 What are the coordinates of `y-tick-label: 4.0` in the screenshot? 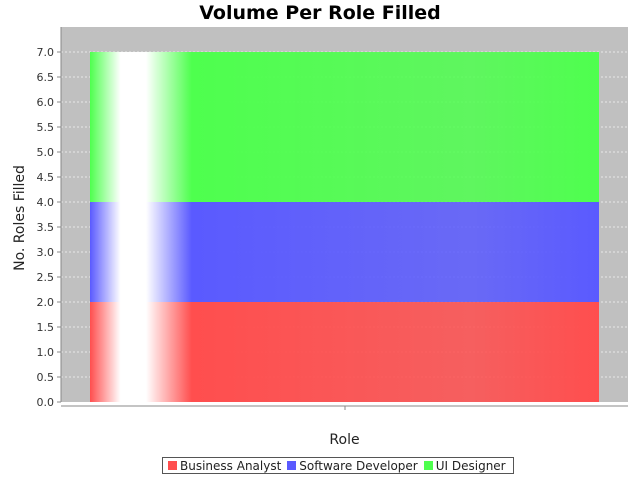 It's located at (46, 202).